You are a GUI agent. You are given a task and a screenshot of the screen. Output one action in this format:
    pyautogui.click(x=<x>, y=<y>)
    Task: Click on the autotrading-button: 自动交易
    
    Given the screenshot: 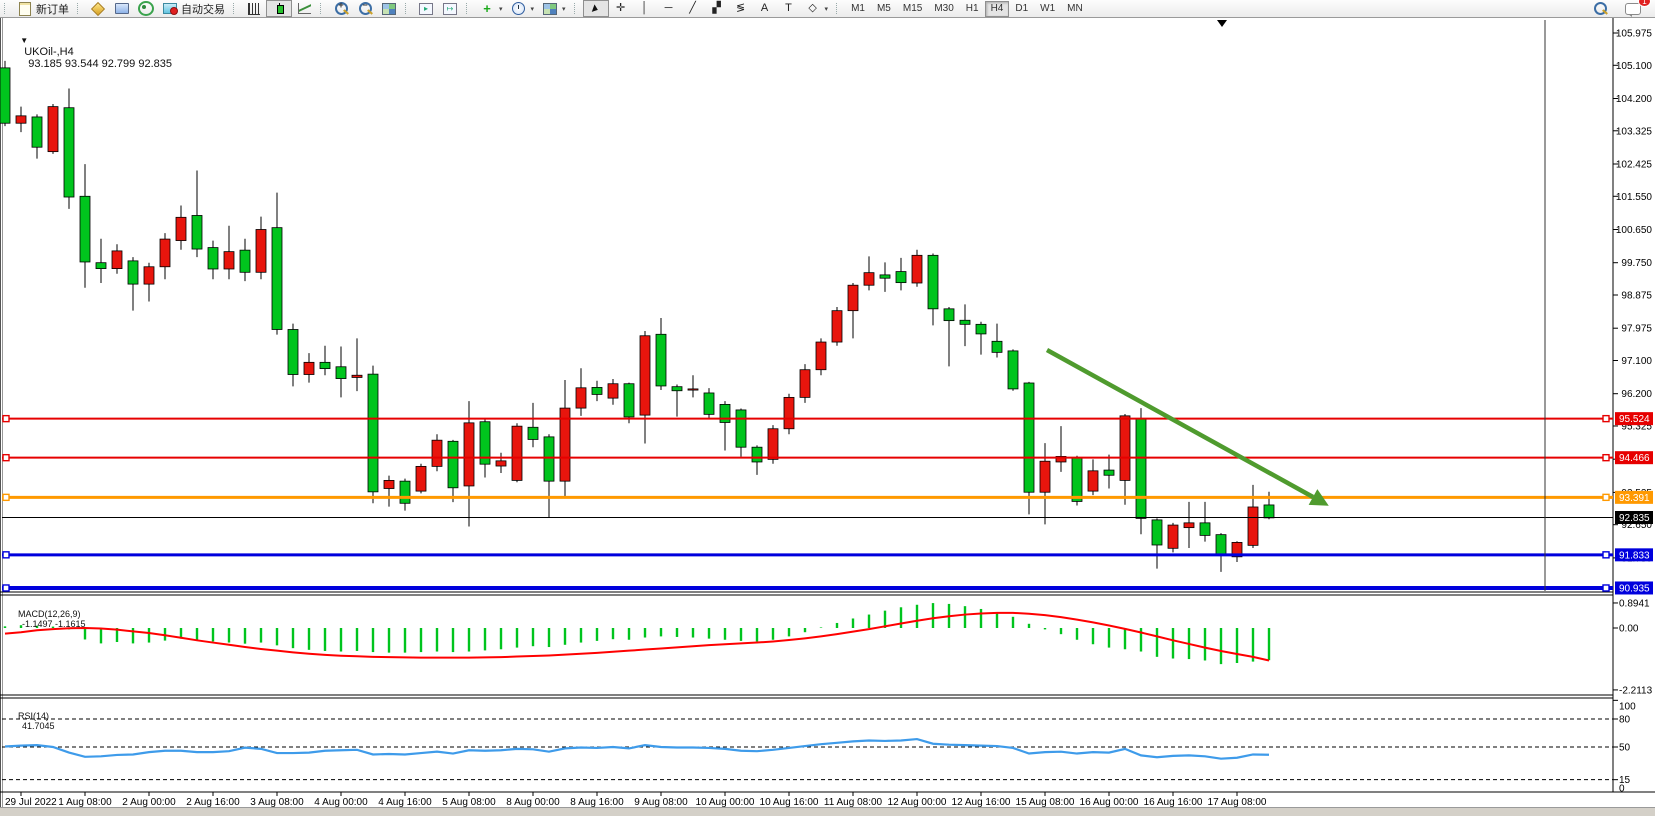 What is the action you would take?
    pyautogui.click(x=193, y=8)
    